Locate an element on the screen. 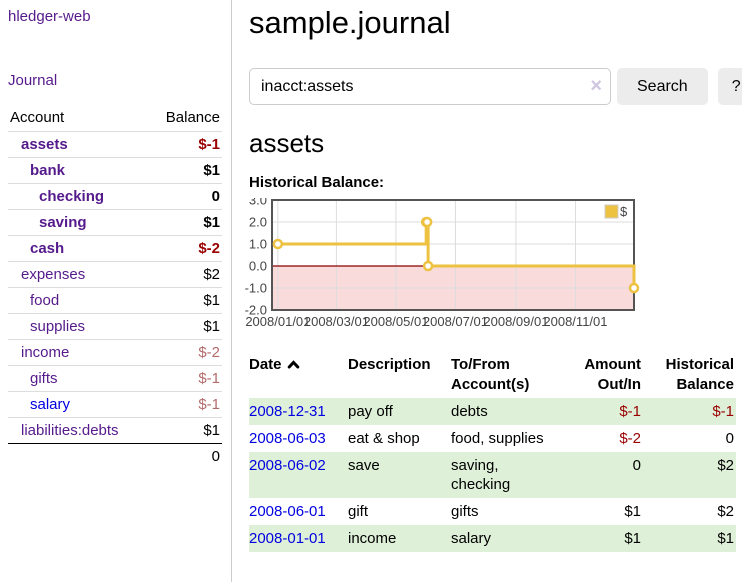 The image size is (742, 582). svg-text: 3.0 is located at coordinates (258, 203).